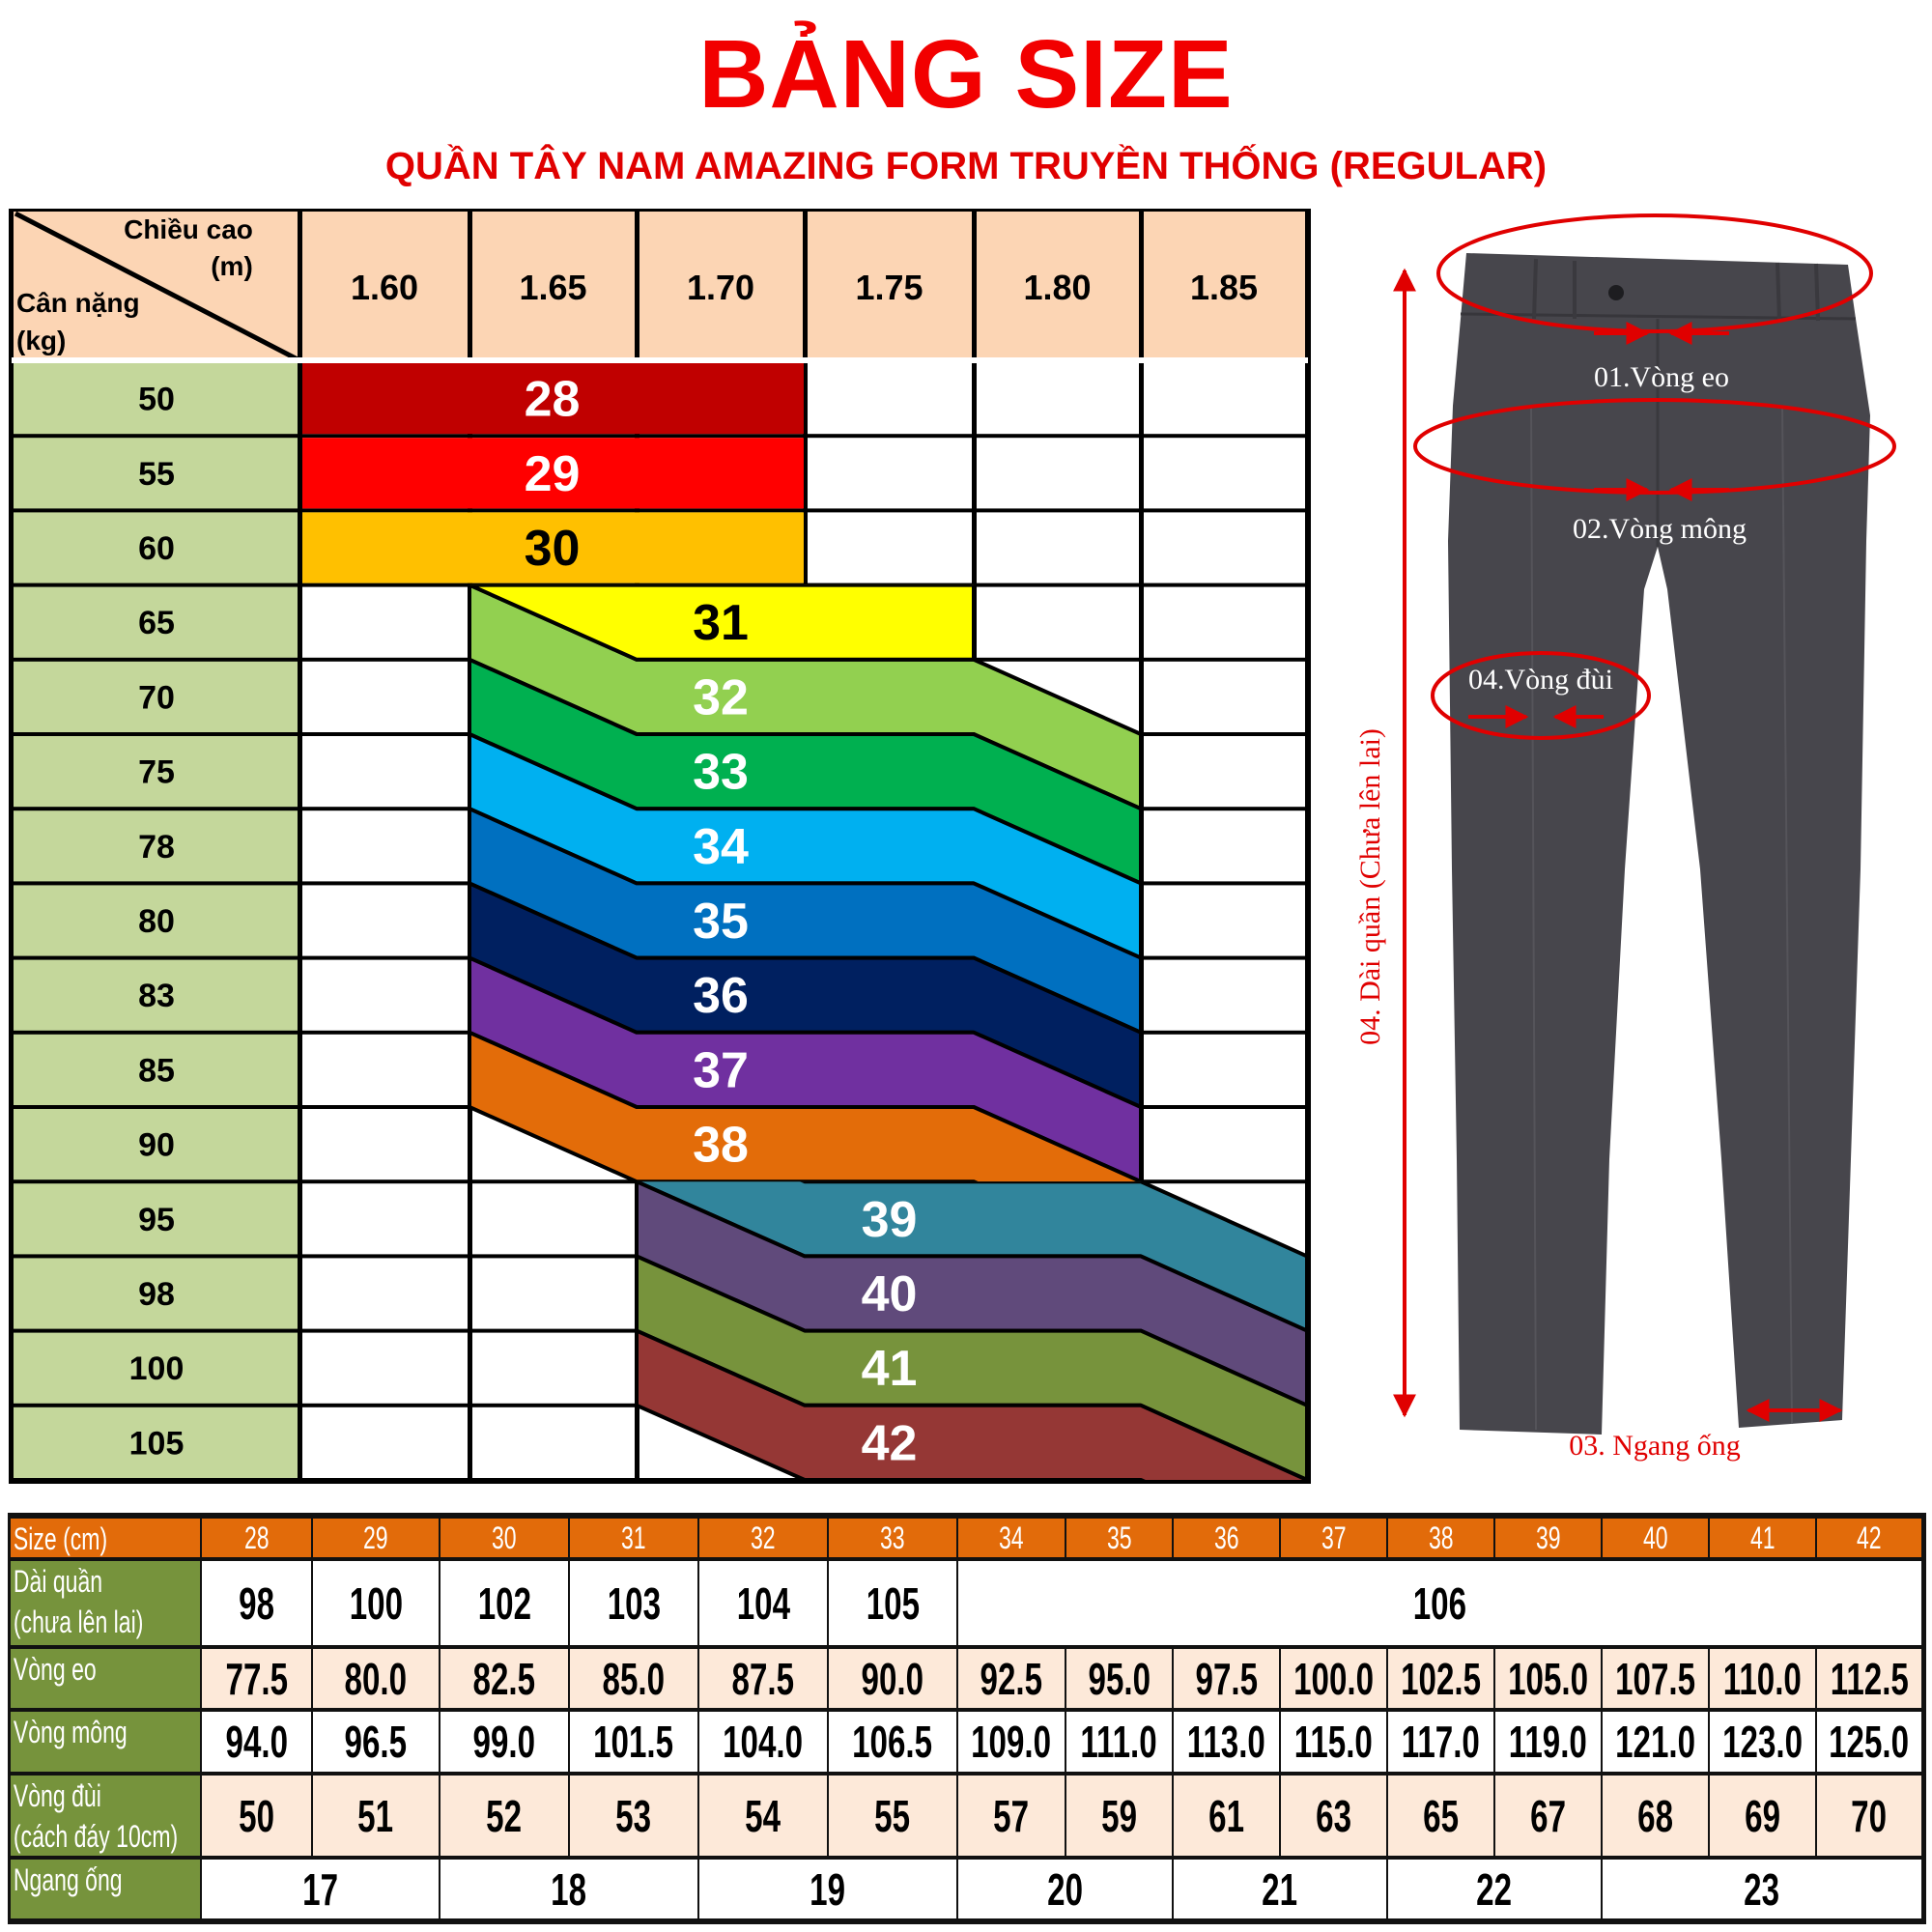 The height and width of the screenshot is (1932, 1932). I want to click on weight-label: 65, so click(156, 623).